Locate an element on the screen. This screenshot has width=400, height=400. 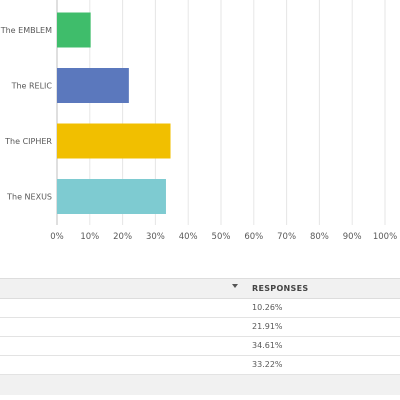
x-tick-label: 100% is located at coordinates (385, 237).